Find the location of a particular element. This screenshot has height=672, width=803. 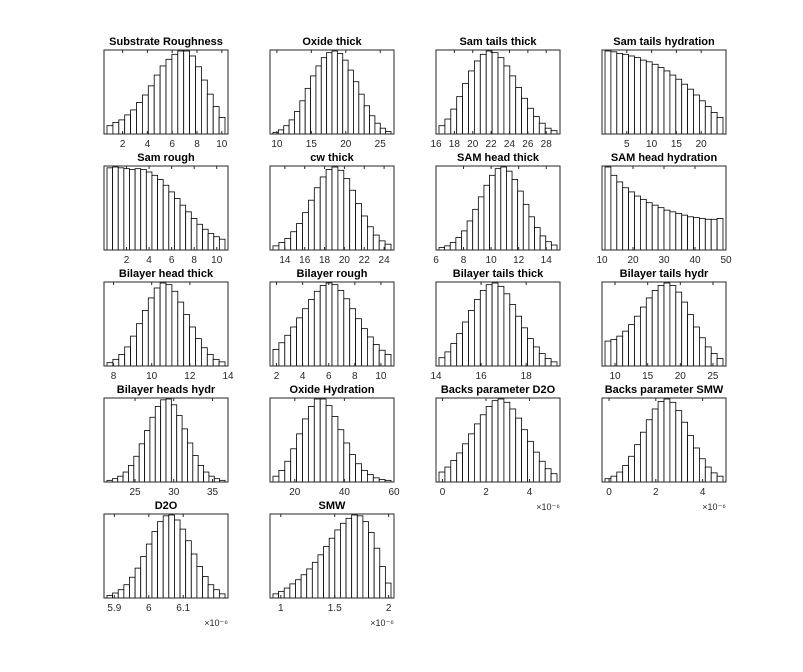

x-tick-label: 10 is located at coordinates (652, 144).